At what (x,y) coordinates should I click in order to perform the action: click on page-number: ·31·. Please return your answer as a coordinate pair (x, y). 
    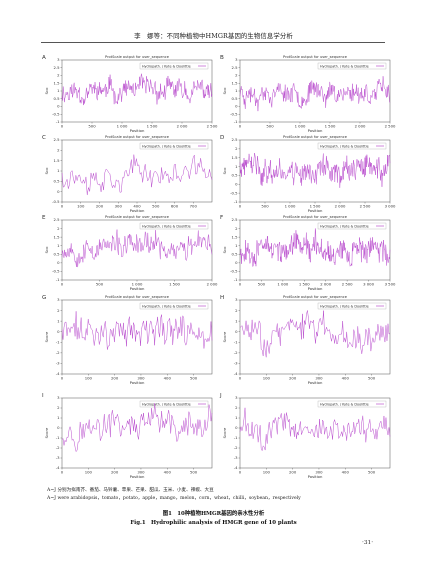
    Looking at the image, I should click on (368, 543).